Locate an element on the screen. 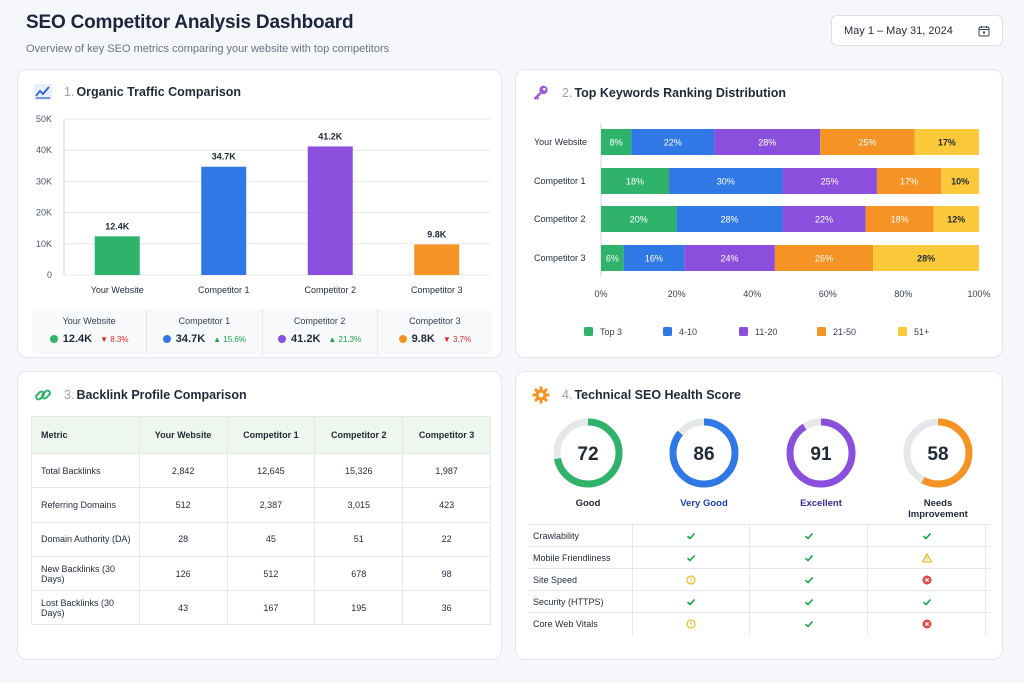 The width and height of the screenshot is (1024, 683). stat-change: ▼ 8.3% is located at coordinates (114, 339).